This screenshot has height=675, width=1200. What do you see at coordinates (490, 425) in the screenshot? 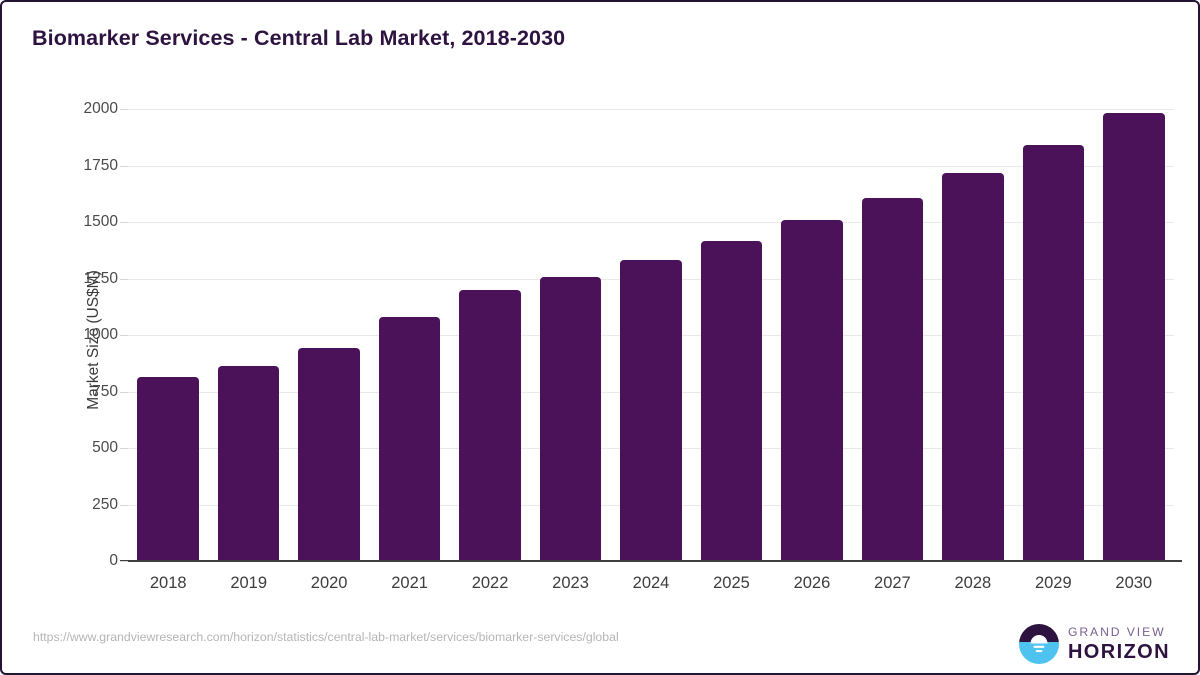
I see `bar-2022` at bounding box center [490, 425].